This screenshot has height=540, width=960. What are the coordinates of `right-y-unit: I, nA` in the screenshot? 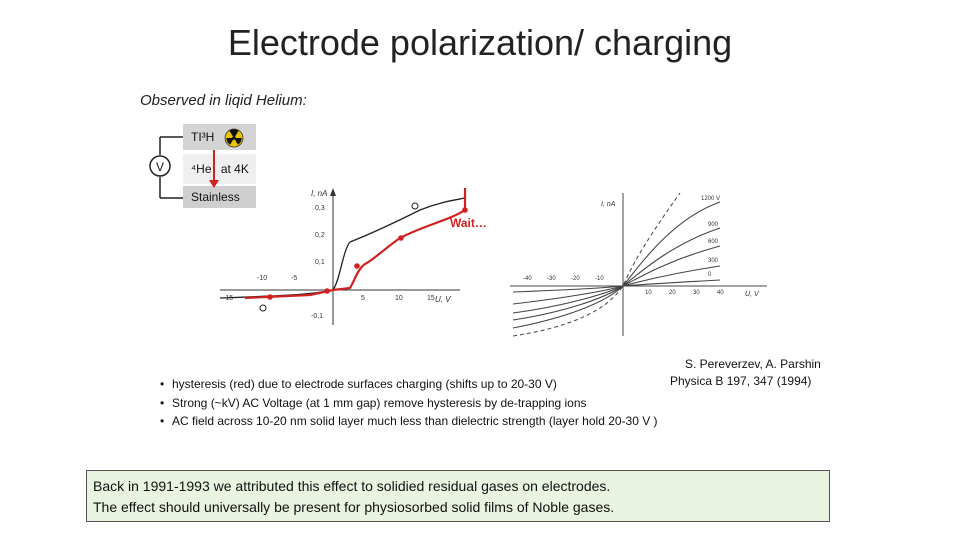 It's located at (608, 204).